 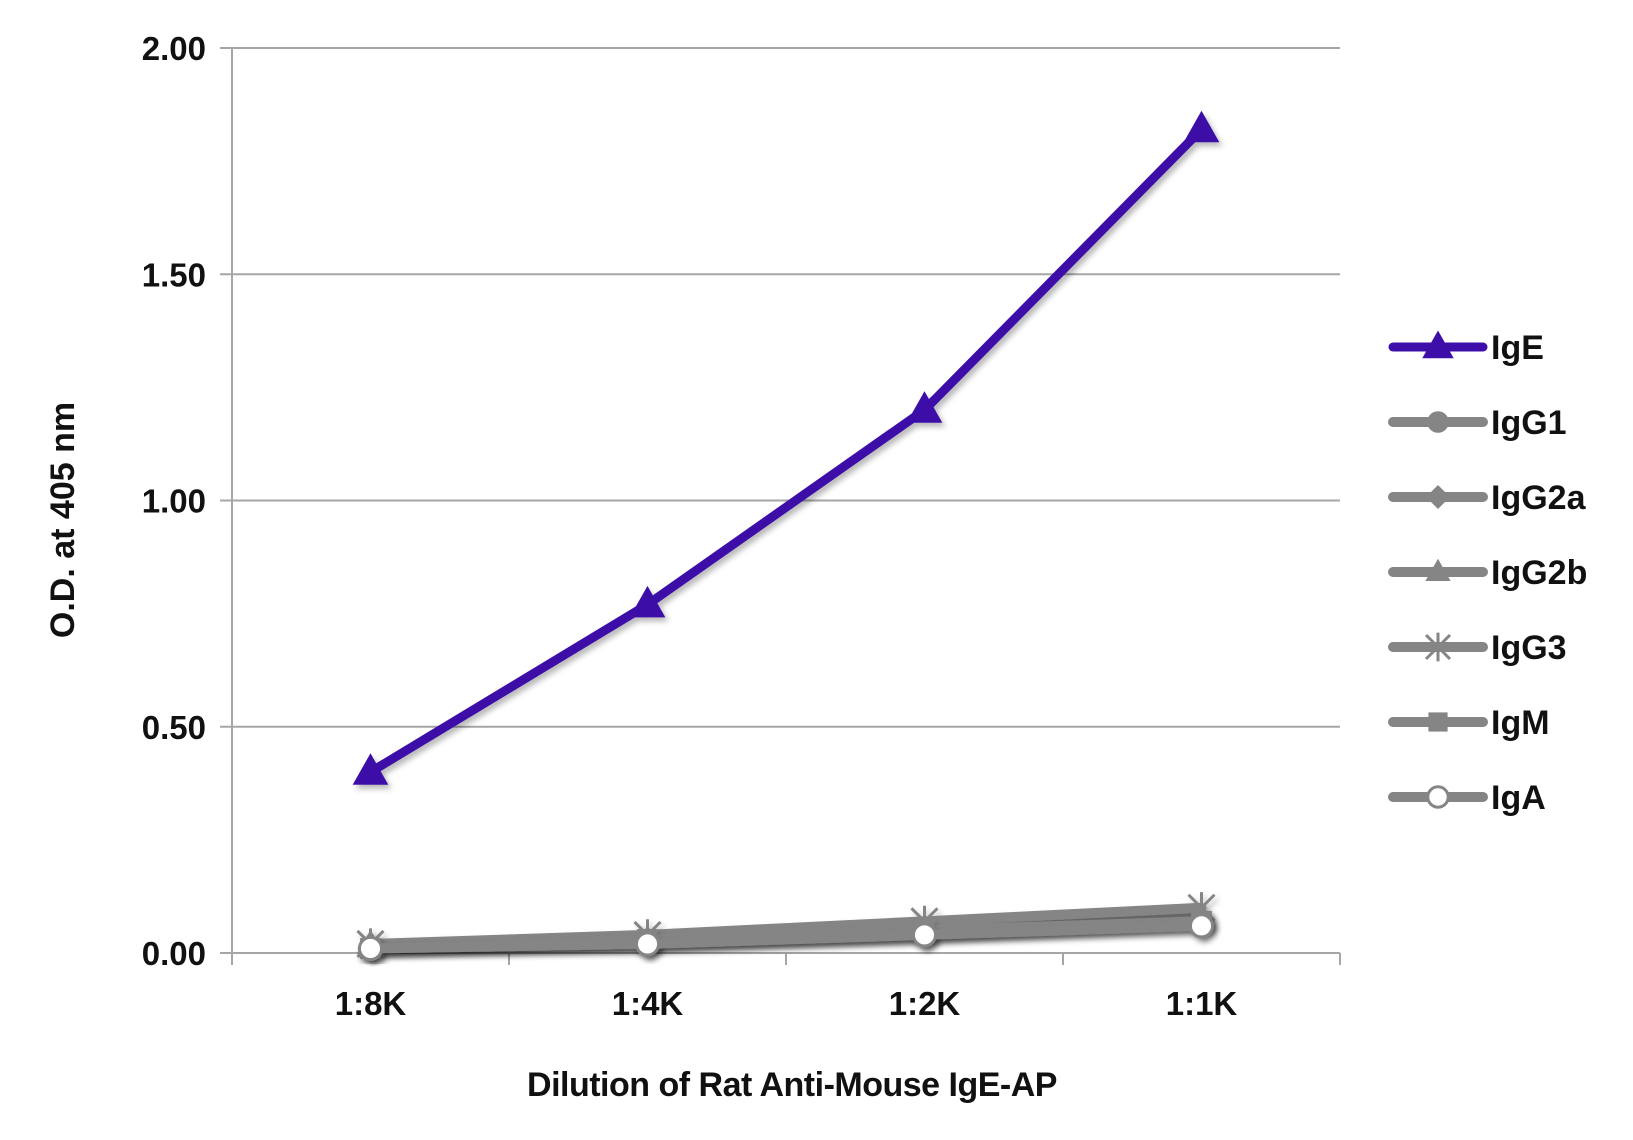 I want to click on legend-item-iga: IgA, so click(x=1467, y=798).